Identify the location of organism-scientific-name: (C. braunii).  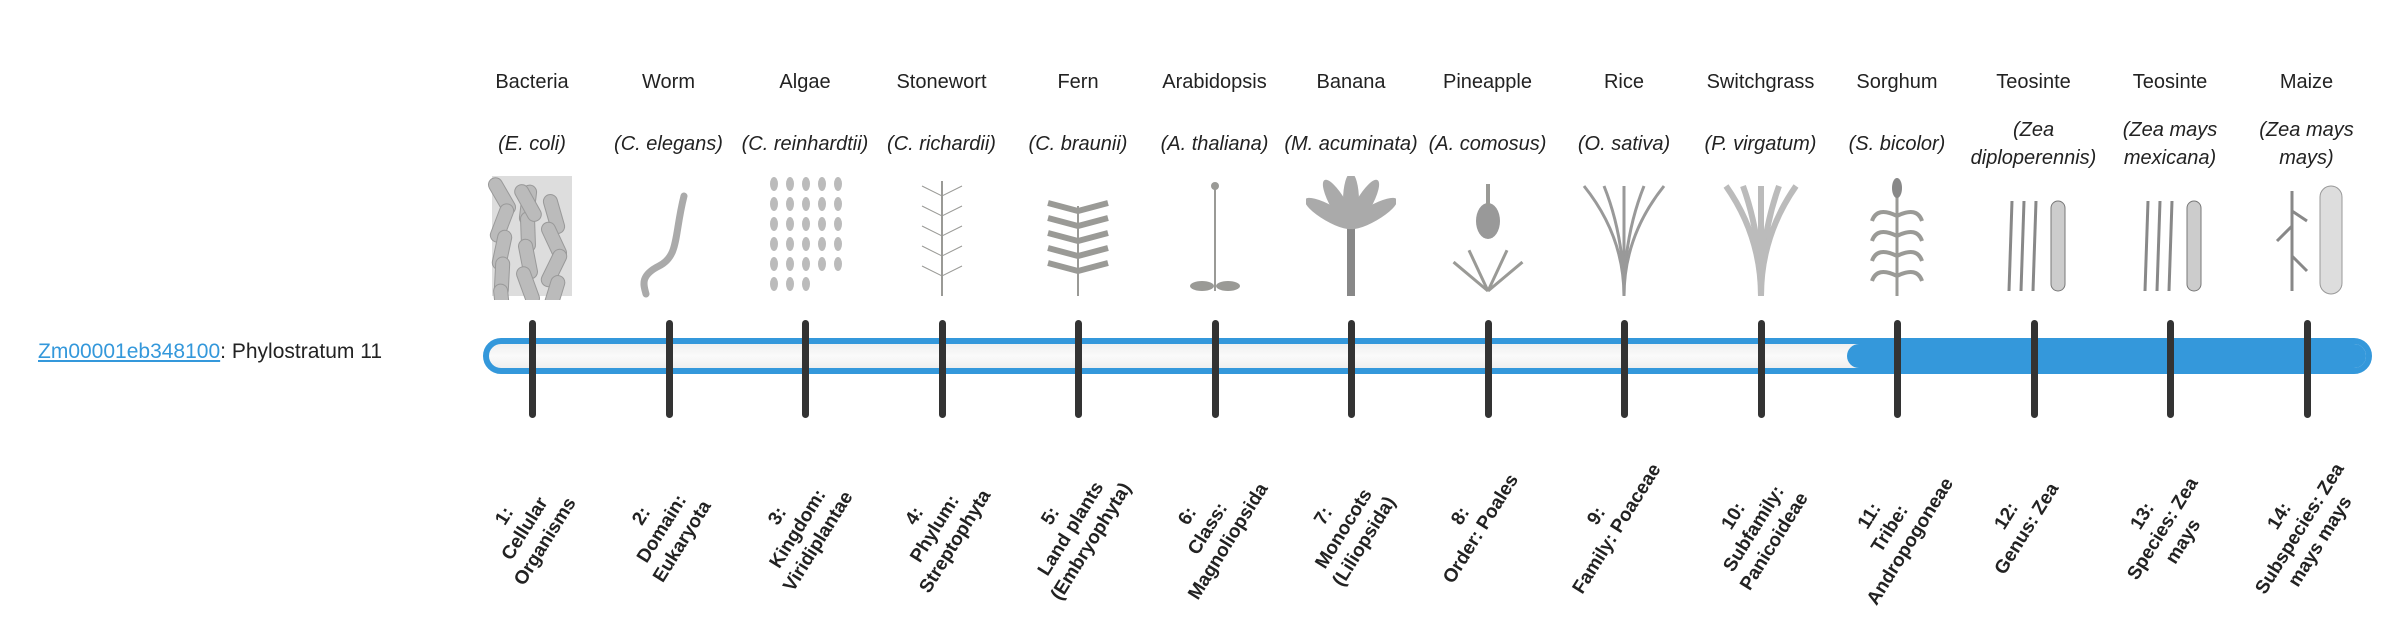
(1078, 140).